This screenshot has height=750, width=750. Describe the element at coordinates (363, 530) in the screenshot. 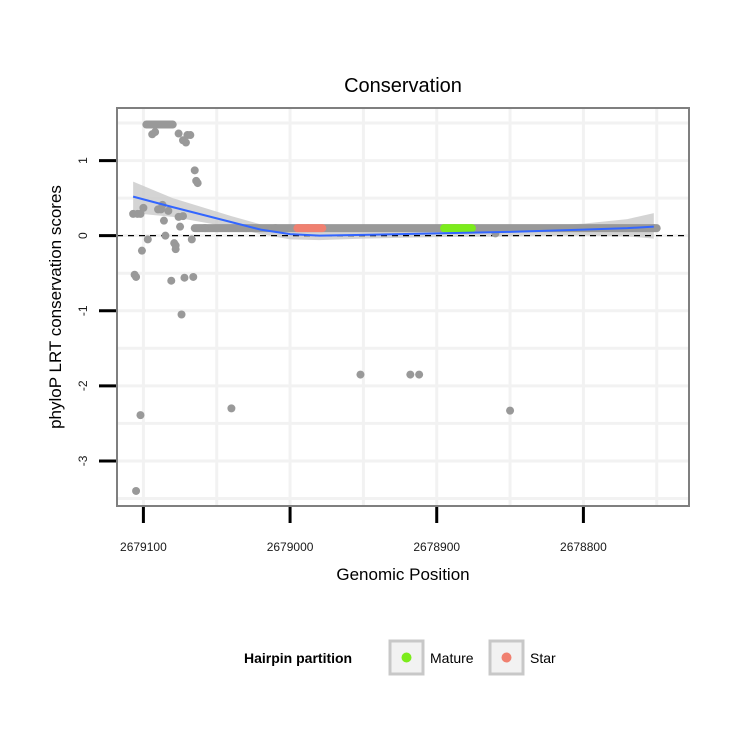

I see `x-axis-ticks: 2679100 2679000 2678900 2678800` at that location.